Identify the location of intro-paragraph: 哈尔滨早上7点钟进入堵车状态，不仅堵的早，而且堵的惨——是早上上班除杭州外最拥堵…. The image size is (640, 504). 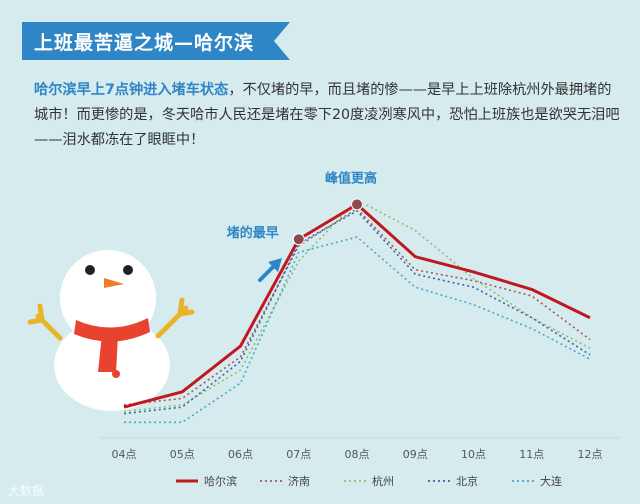
(329, 115).